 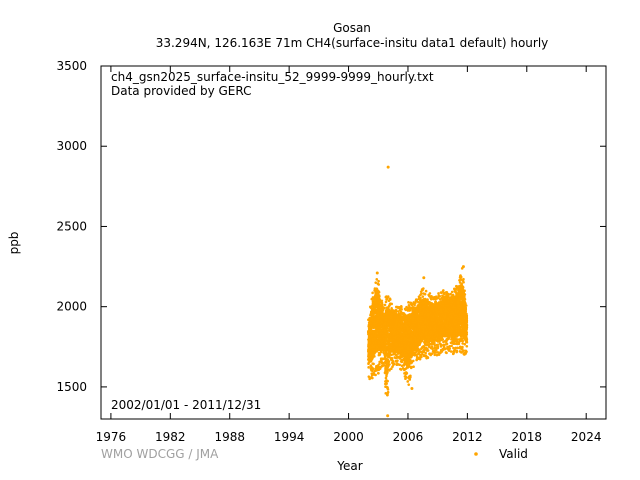 What do you see at coordinates (14, 243) in the screenshot?
I see `y-axis-label: ppb` at bounding box center [14, 243].